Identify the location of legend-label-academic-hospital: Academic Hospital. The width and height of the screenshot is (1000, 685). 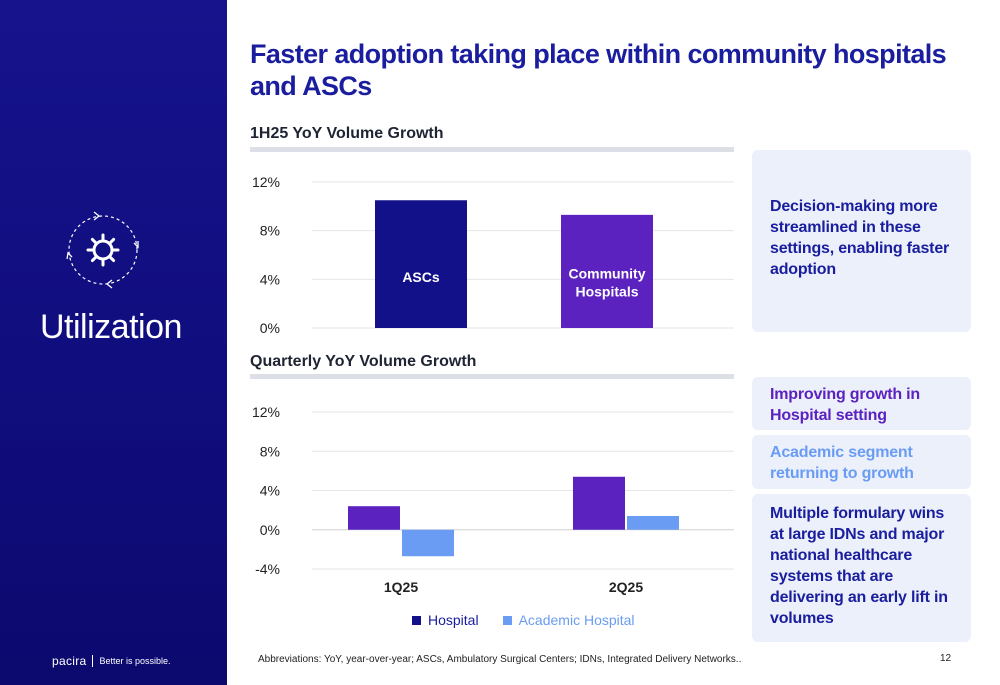
(576, 620).